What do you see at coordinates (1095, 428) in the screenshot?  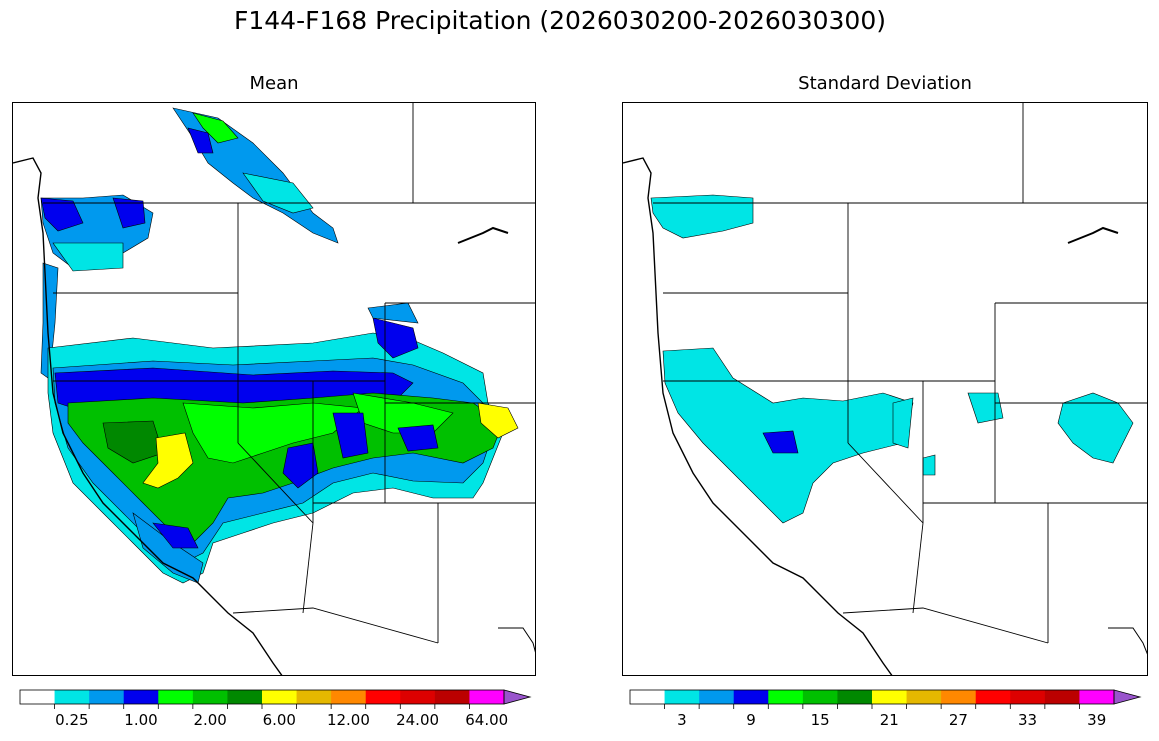 I see `stddev-region-east-cyan` at bounding box center [1095, 428].